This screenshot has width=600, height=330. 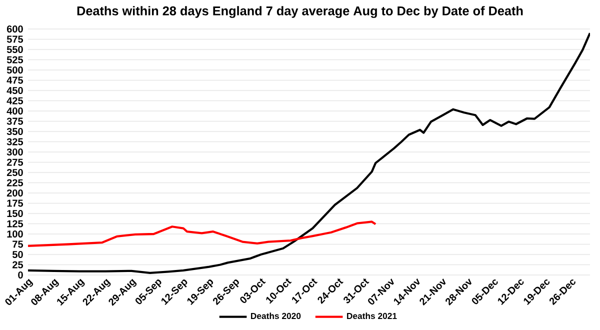 What do you see at coordinates (14, 132) in the screenshot?
I see `y-tick-label: 350` at bounding box center [14, 132].